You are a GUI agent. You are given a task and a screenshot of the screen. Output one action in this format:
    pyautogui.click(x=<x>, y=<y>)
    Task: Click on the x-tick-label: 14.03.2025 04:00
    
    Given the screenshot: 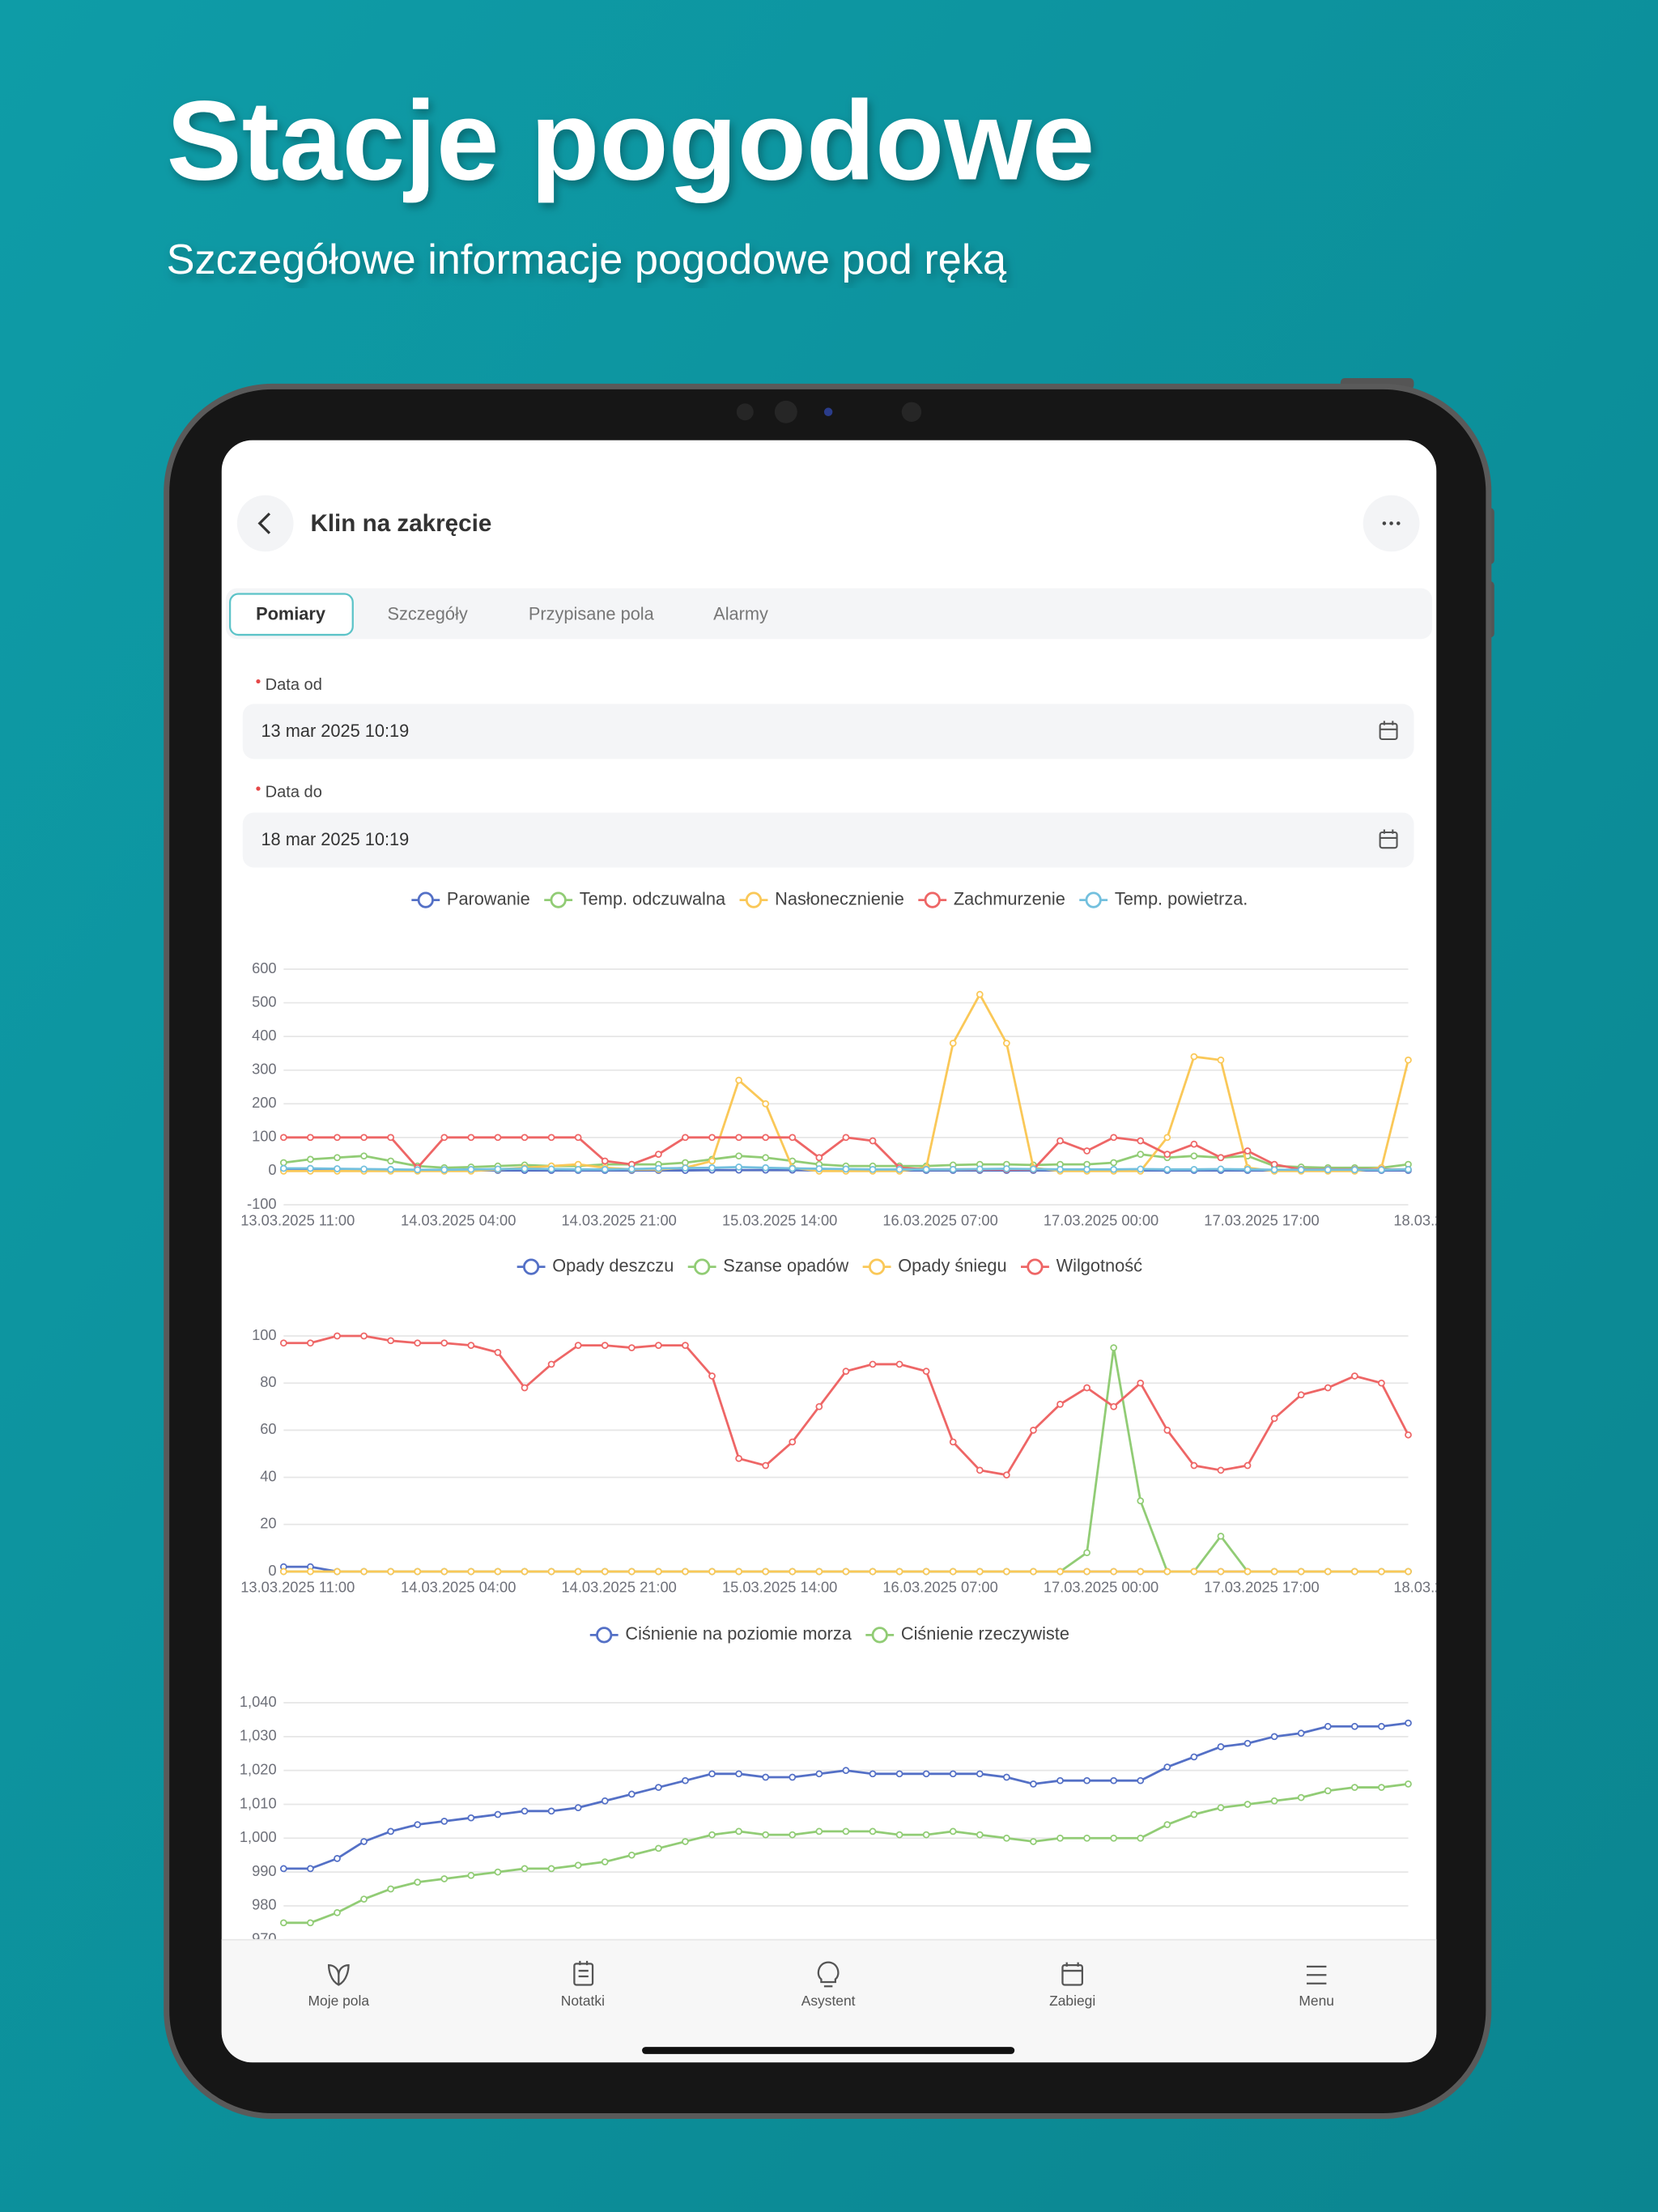 What is the action you would take?
    pyautogui.click(x=458, y=1588)
    